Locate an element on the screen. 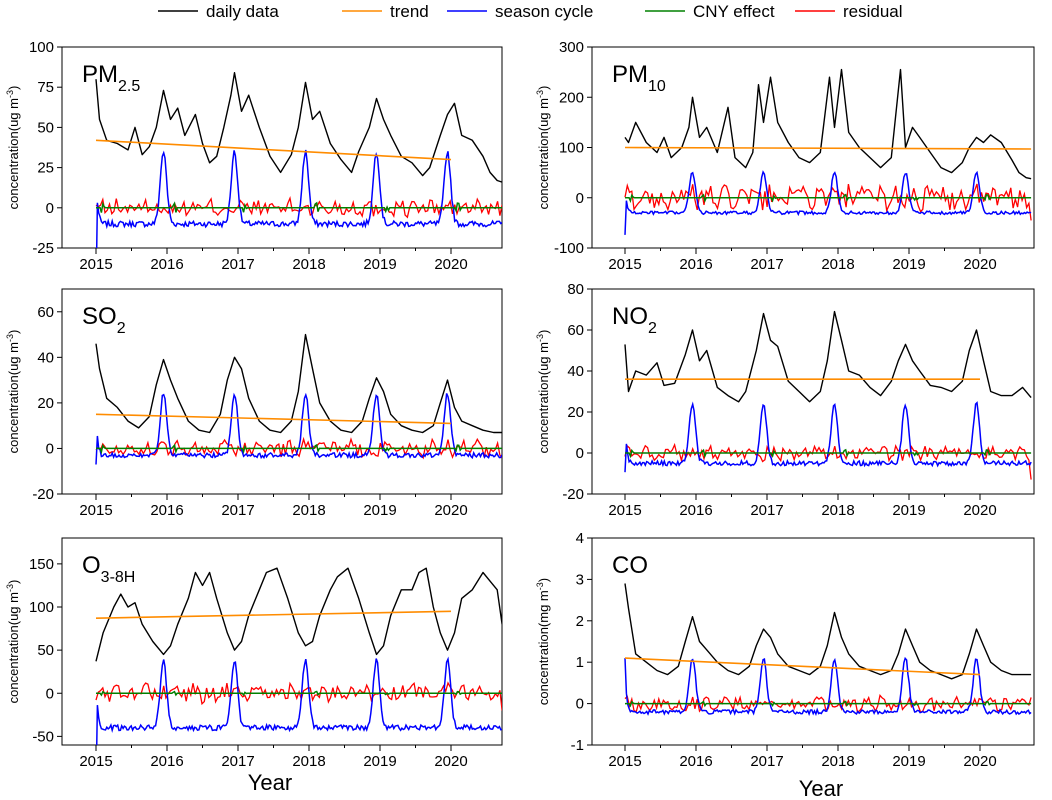  y-tick-label-pm10: -100 is located at coordinates (569, 248).